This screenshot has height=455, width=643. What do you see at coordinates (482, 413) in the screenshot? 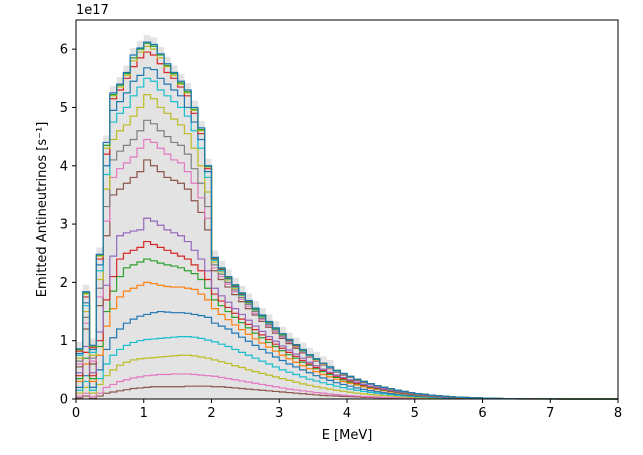
I see `x-tick-label: 6` at bounding box center [482, 413].